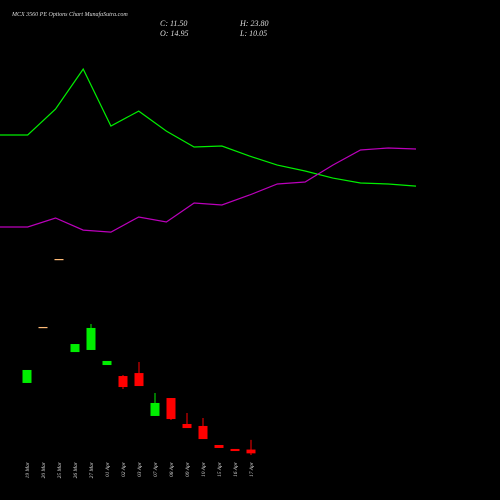 The image size is (500, 500). Describe the element at coordinates (174, 33) in the screenshot. I see `open-label: O: 14.95` at that location.